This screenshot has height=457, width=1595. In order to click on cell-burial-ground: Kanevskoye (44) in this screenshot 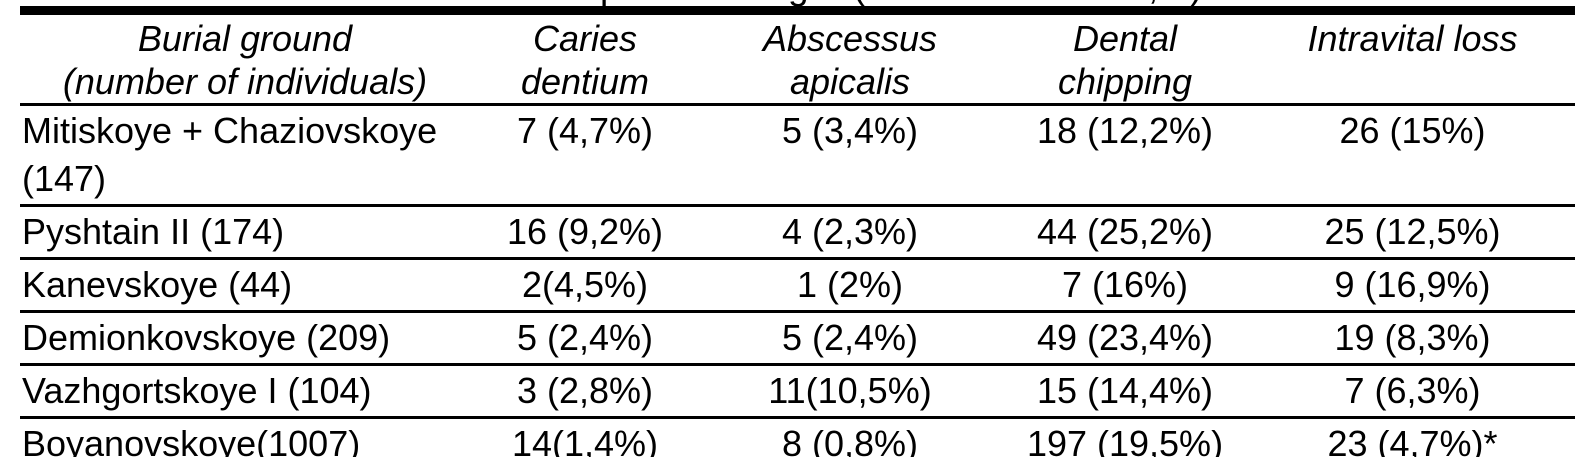, I will do `click(157, 284)`.